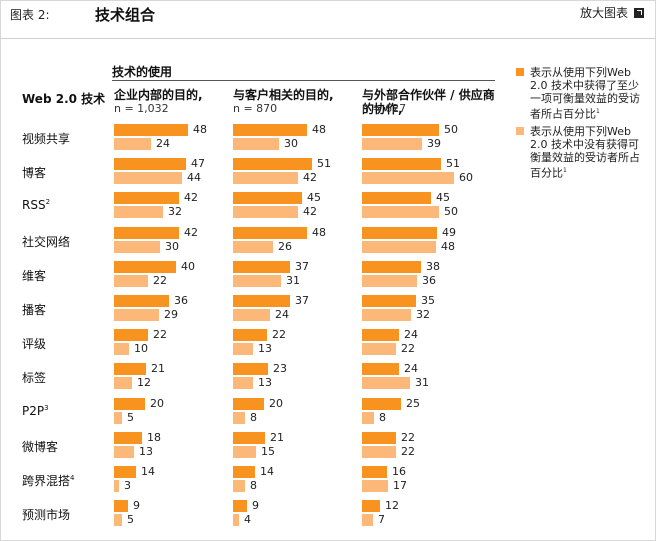 This screenshot has height=541, width=656. I want to click on category-label-text: RSS, so click(34, 205).